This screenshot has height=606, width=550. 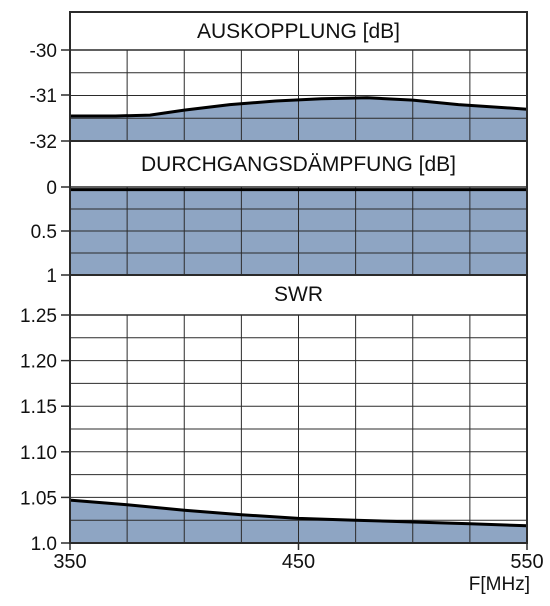 I want to click on panel-3-ytick: 1.25, so click(x=38, y=316).